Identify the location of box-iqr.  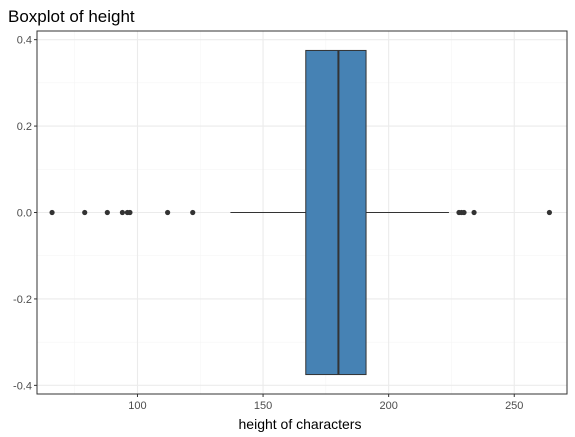
(336, 212).